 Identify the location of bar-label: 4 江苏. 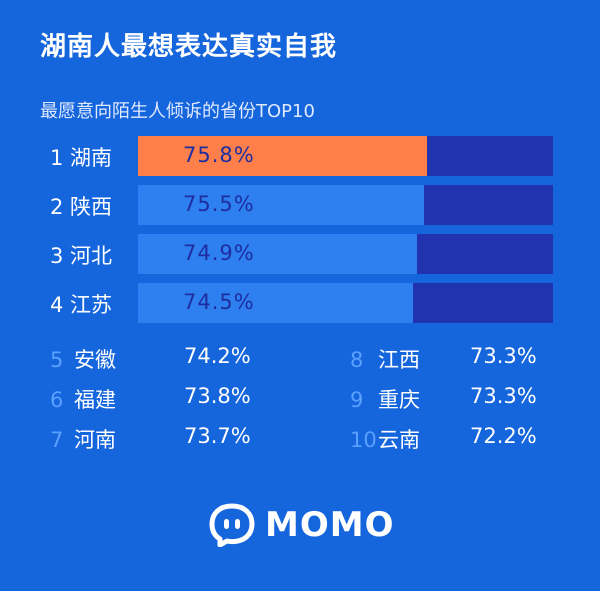
(81, 305).